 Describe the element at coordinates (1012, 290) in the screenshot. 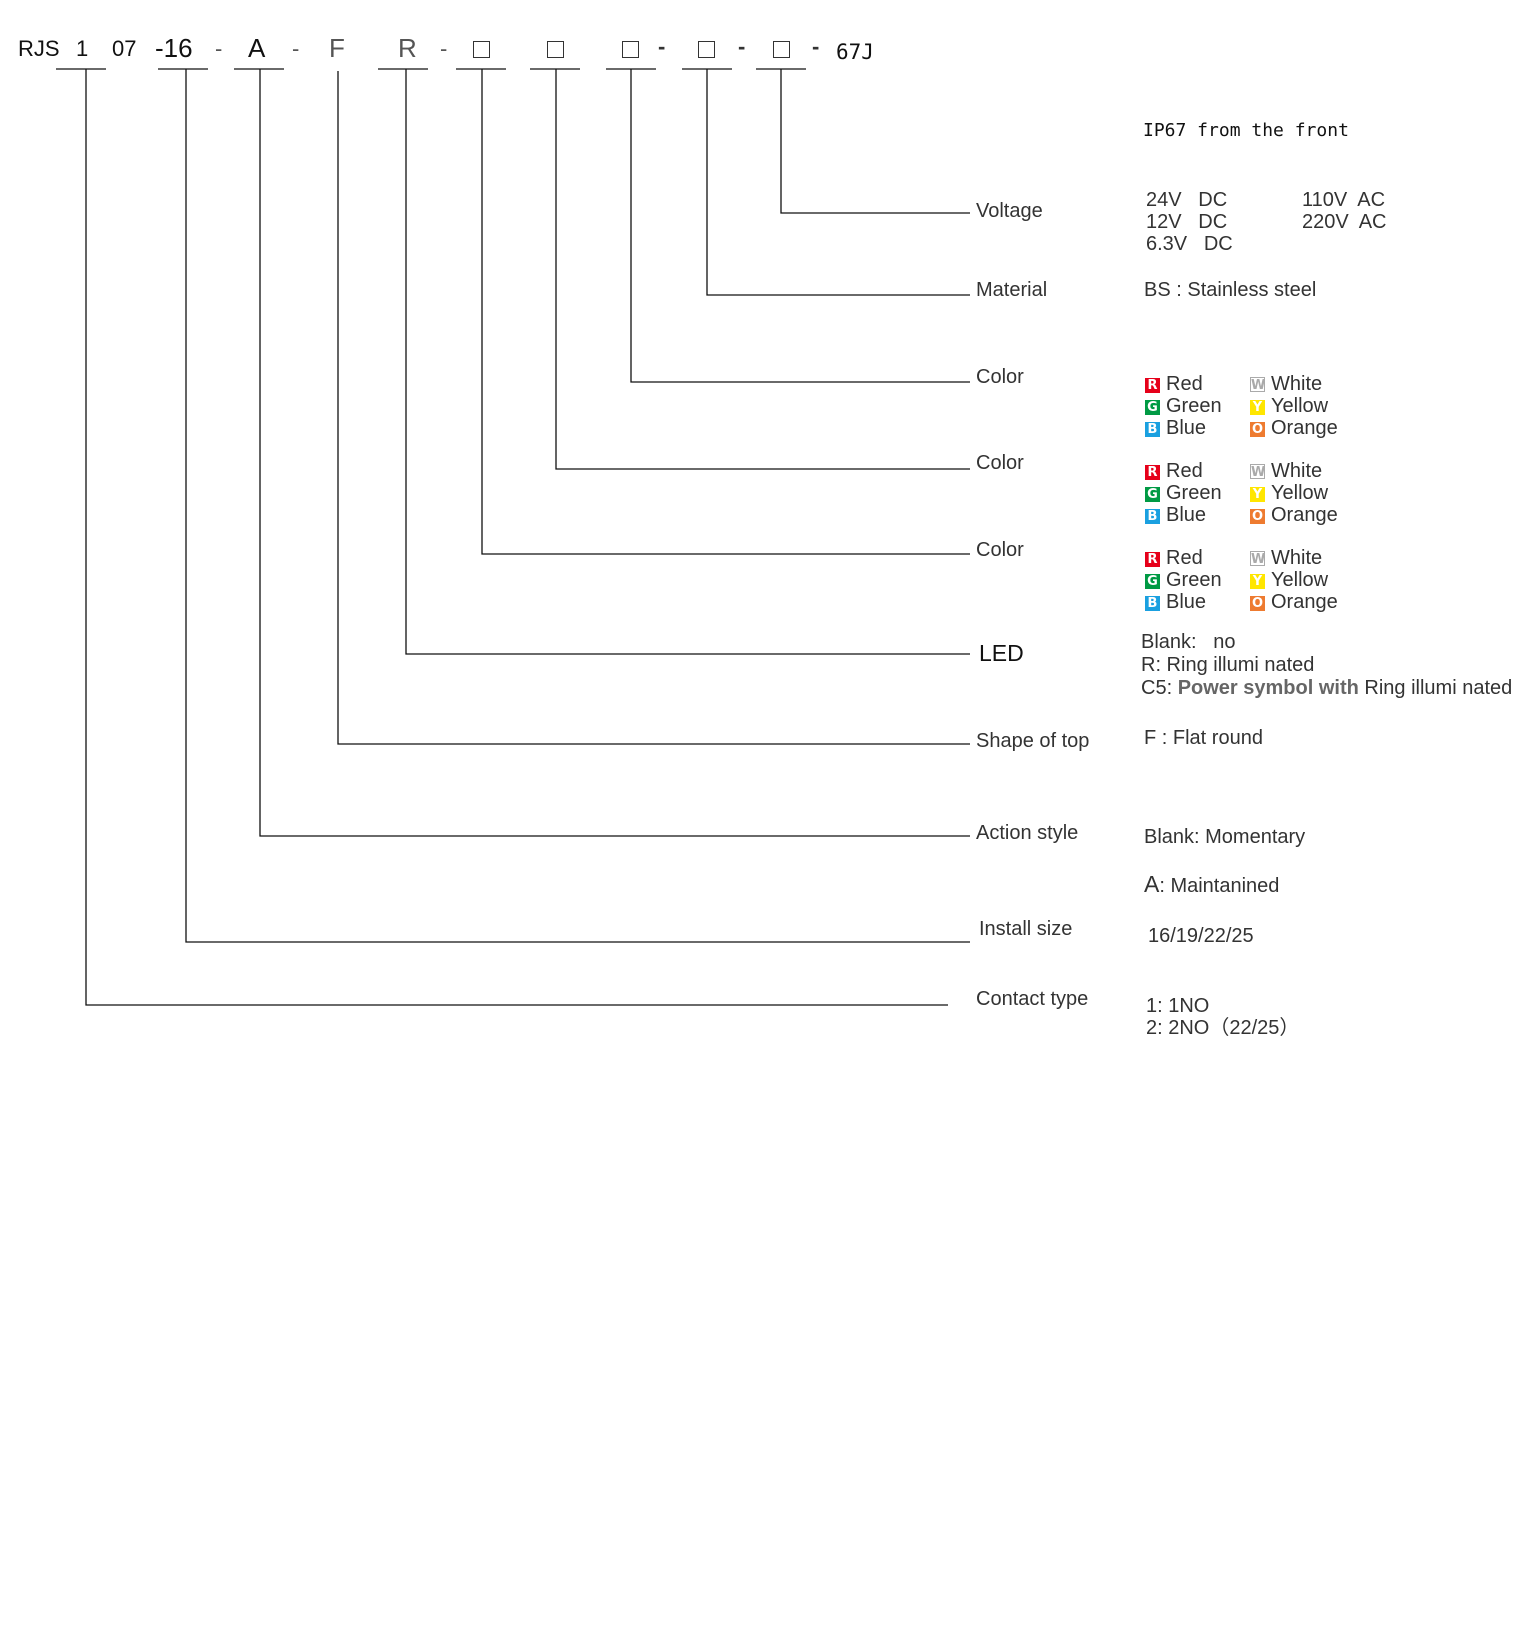

I see `label-material: Material` at that location.